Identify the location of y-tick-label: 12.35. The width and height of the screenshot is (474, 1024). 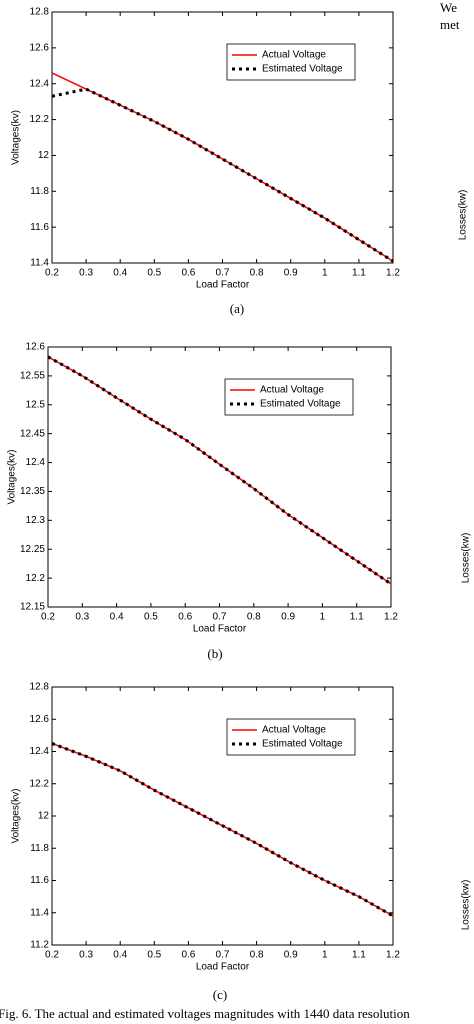
(32, 491).